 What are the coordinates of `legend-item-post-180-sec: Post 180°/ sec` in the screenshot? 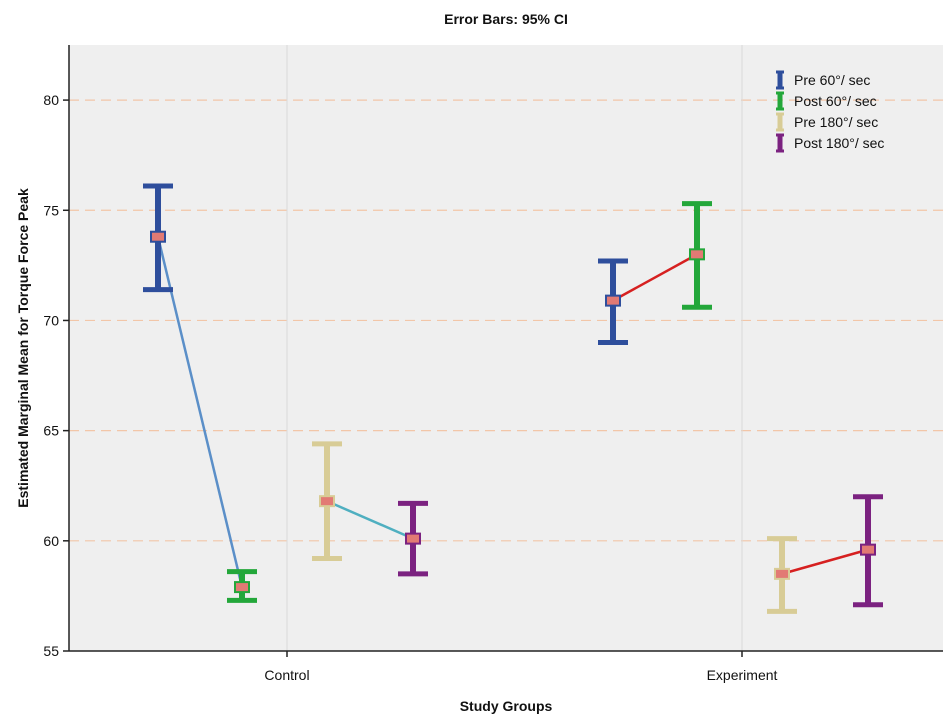 It's located at (830, 143).